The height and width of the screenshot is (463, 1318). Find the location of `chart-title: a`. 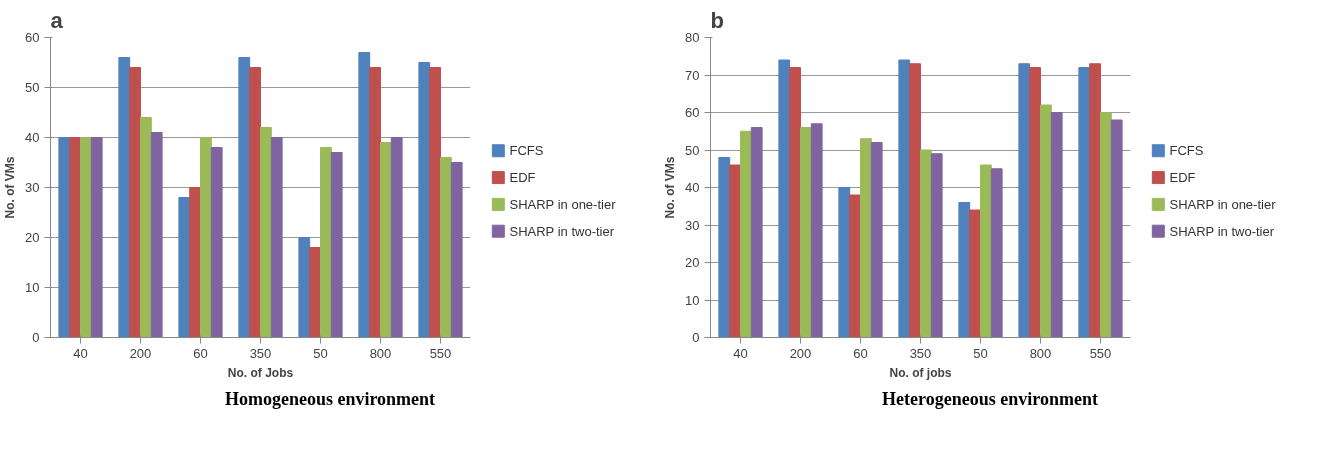

chart-title: a is located at coordinates (57, 20).